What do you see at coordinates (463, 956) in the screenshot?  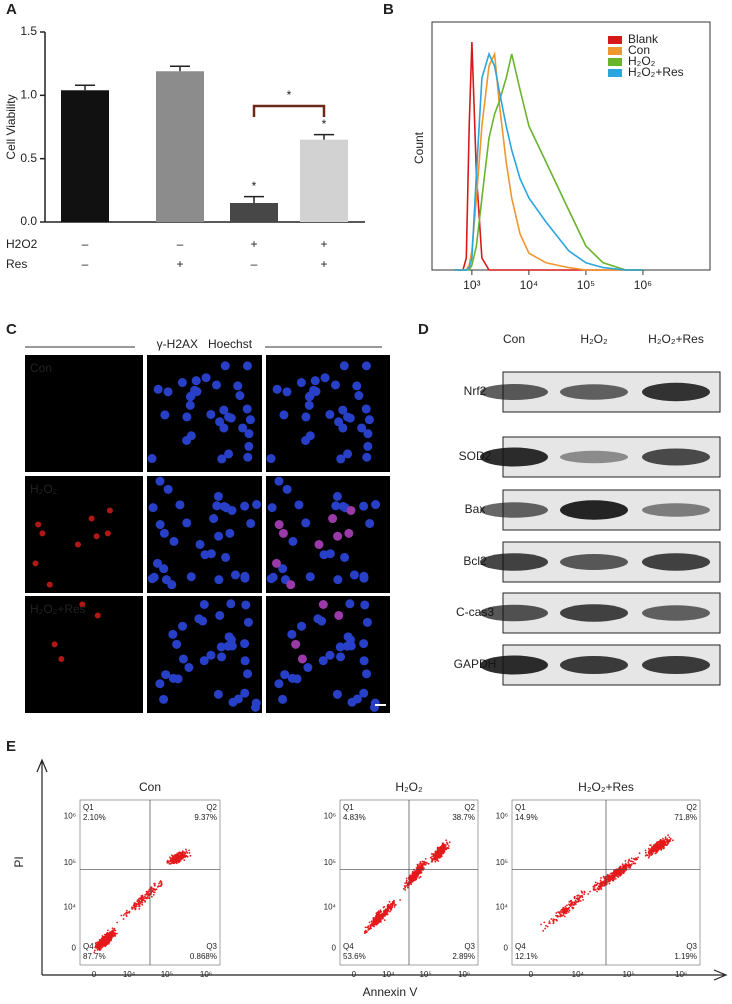 I see `quadrant-percent: 2.89%` at bounding box center [463, 956].